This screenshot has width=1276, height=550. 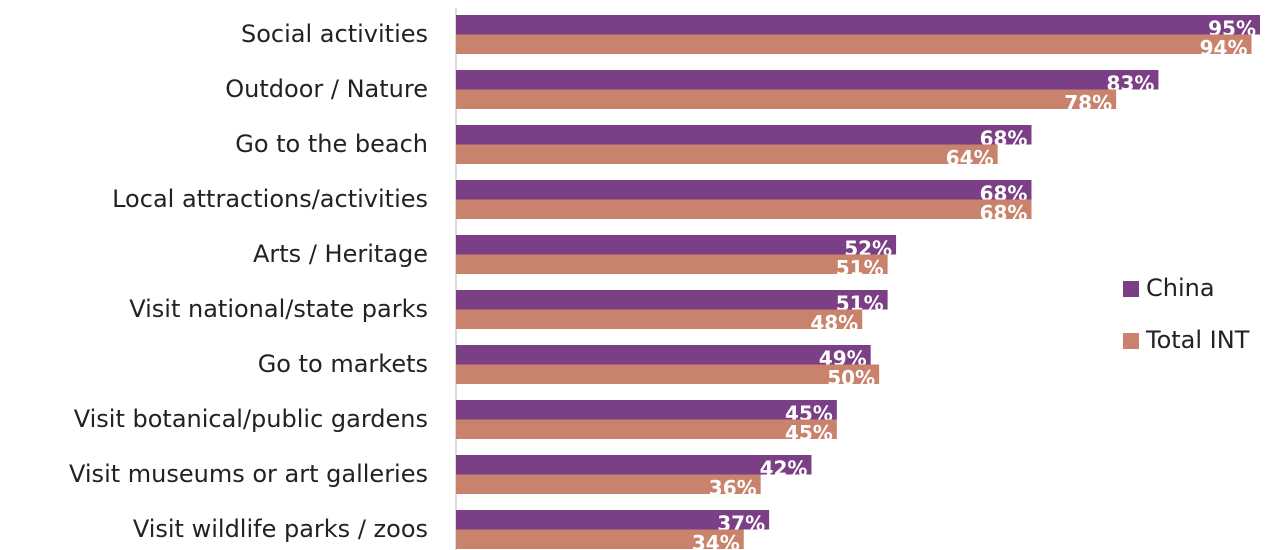 What do you see at coordinates (716, 540) in the screenshot?
I see `value-label: 34%` at bounding box center [716, 540].